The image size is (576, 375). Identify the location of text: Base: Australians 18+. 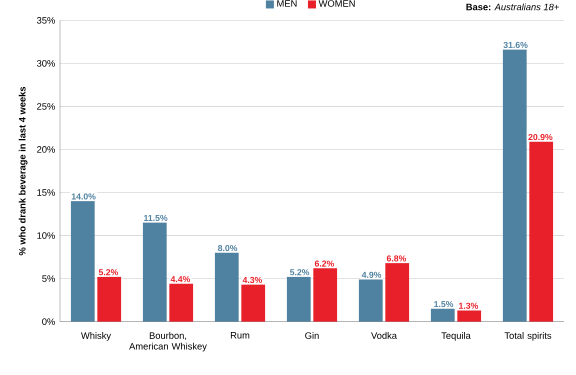
(512, 6).